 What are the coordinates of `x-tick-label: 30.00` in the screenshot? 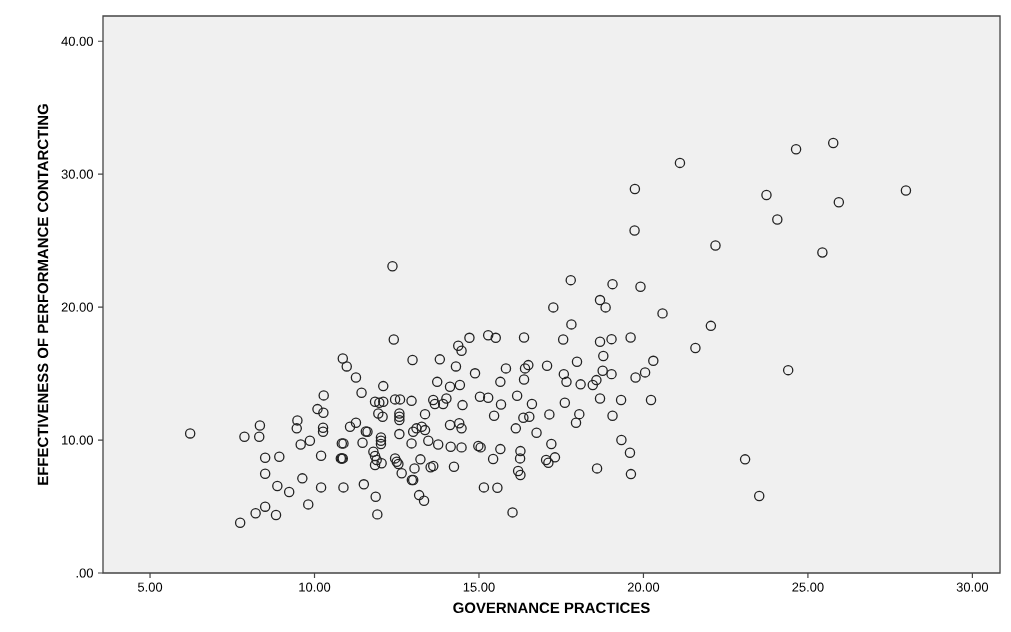 It's located at (972, 587).